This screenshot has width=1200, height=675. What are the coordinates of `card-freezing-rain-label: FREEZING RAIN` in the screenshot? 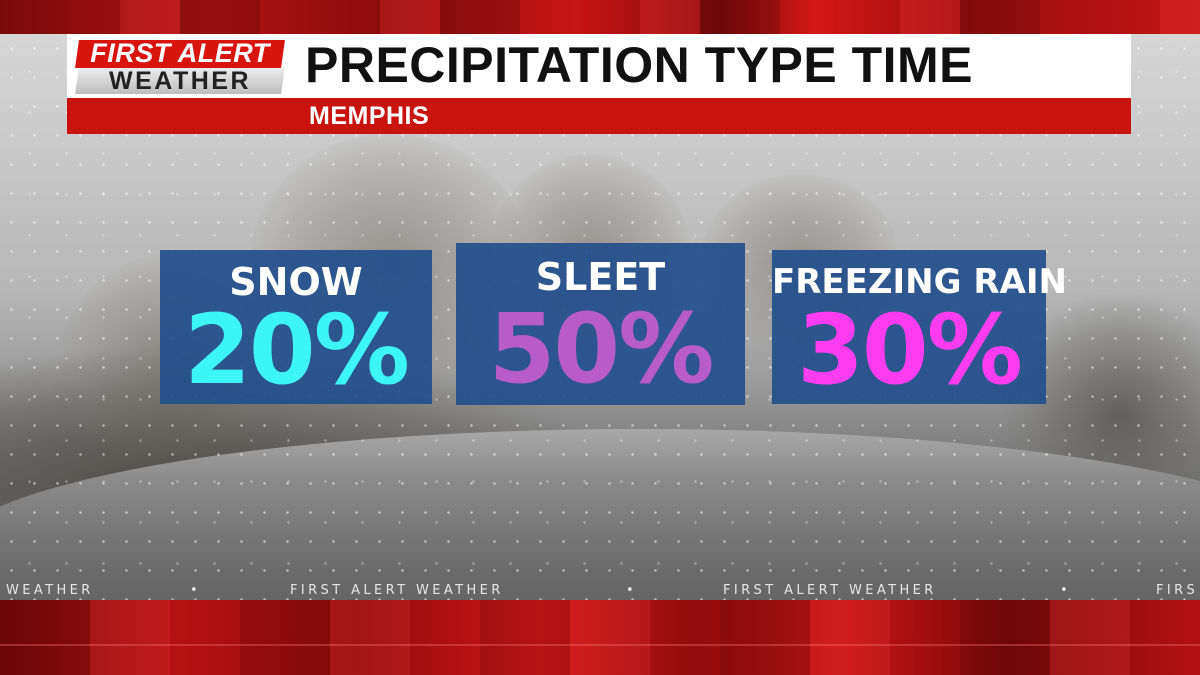 It's located at (919, 282).